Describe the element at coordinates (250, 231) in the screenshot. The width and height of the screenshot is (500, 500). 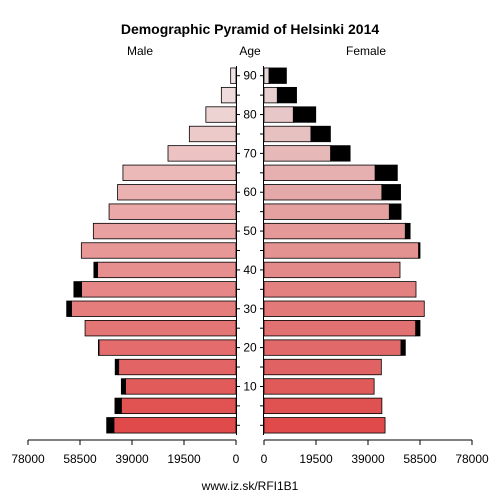
I see `age-tick-label: 50` at that location.